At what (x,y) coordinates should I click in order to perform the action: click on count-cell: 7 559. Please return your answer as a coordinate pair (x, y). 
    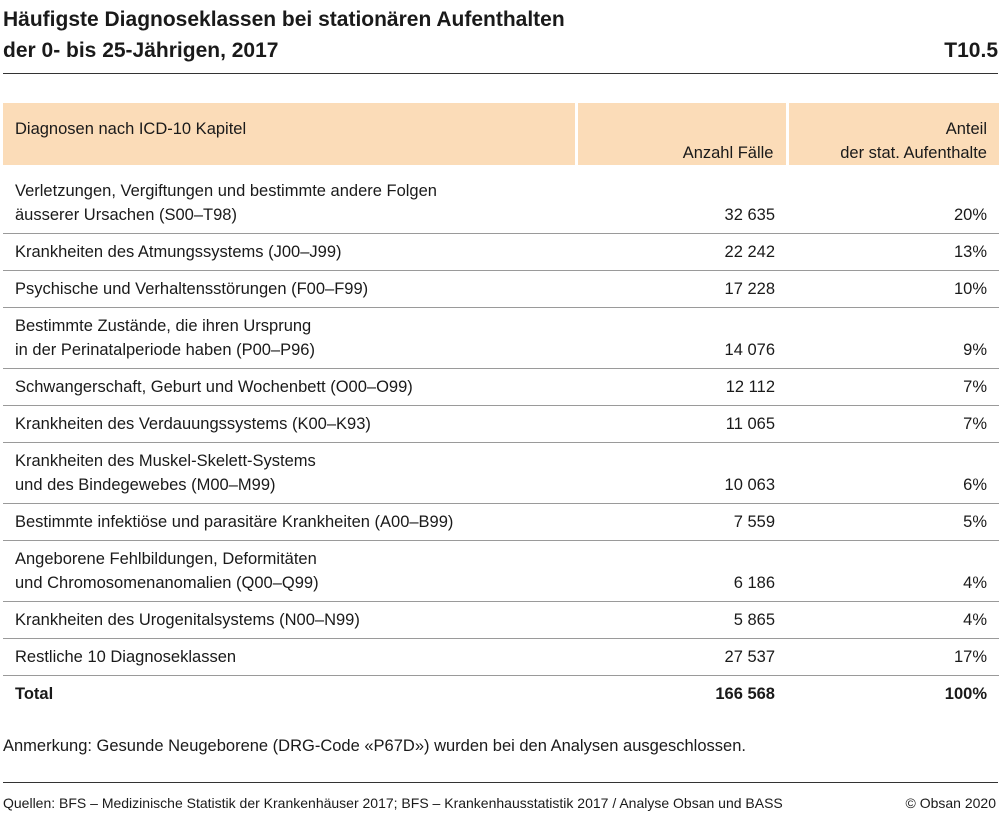
    Looking at the image, I should click on (681, 522).